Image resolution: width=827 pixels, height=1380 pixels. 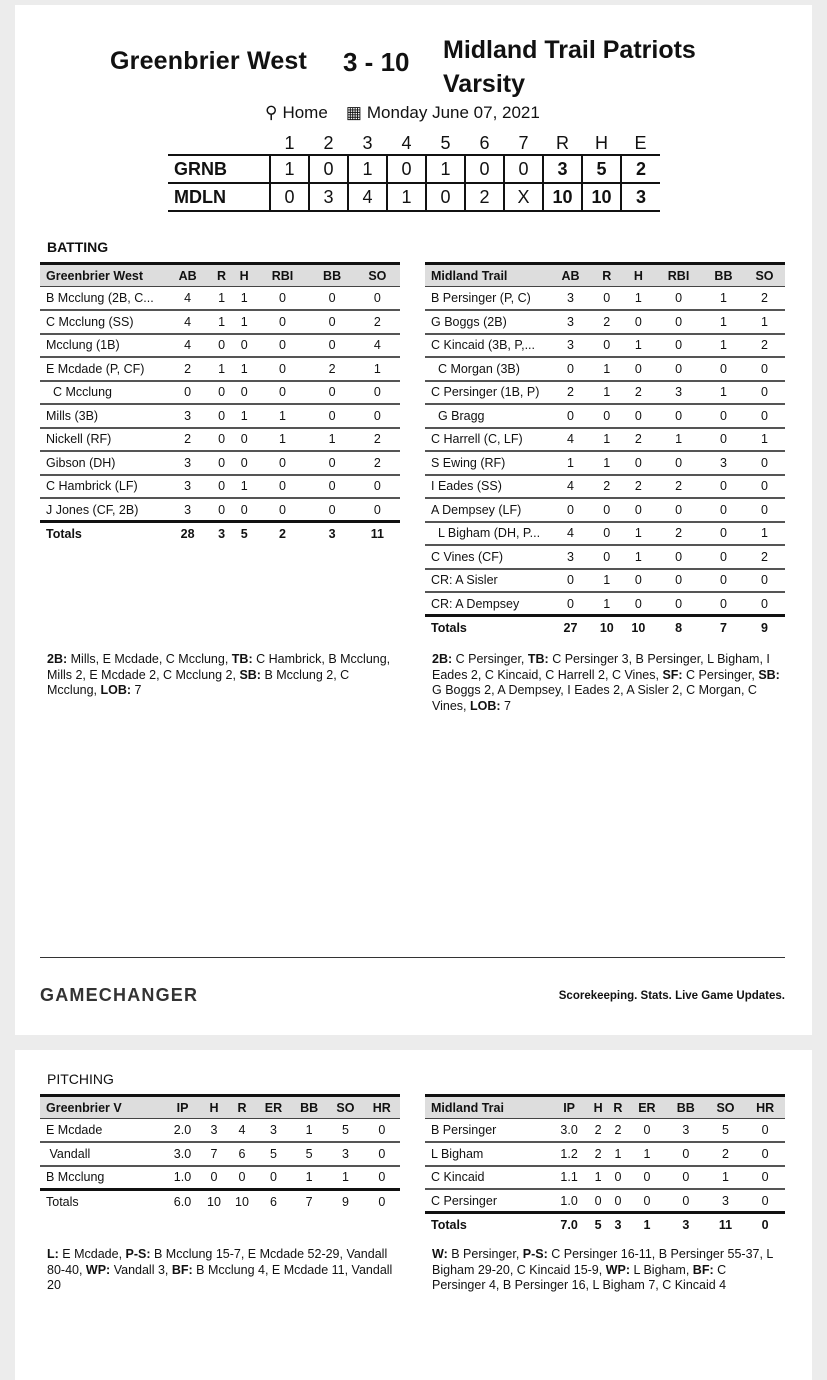 I want to click on note-key: SF:, so click(x=672, y=674).